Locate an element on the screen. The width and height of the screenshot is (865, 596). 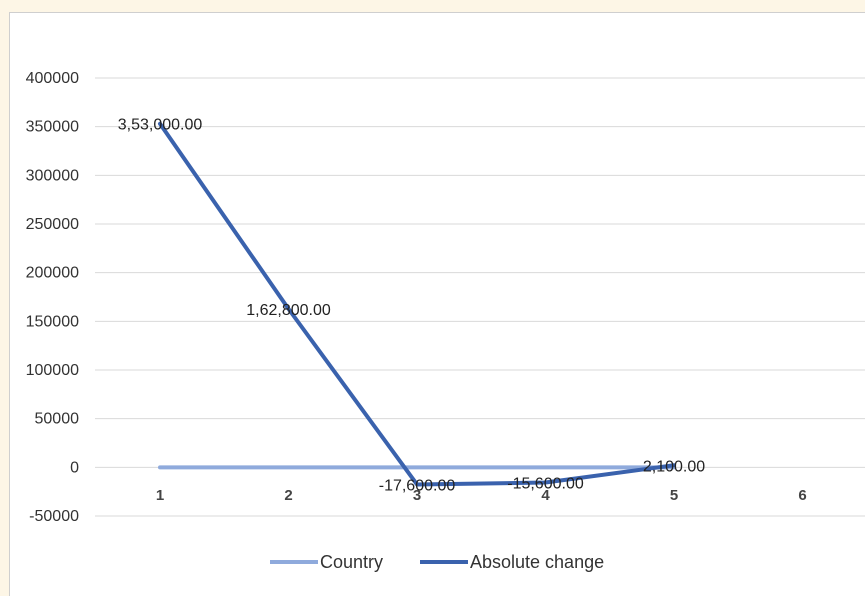
y-tick-label: 50000 is located at coordinates (57, 419).